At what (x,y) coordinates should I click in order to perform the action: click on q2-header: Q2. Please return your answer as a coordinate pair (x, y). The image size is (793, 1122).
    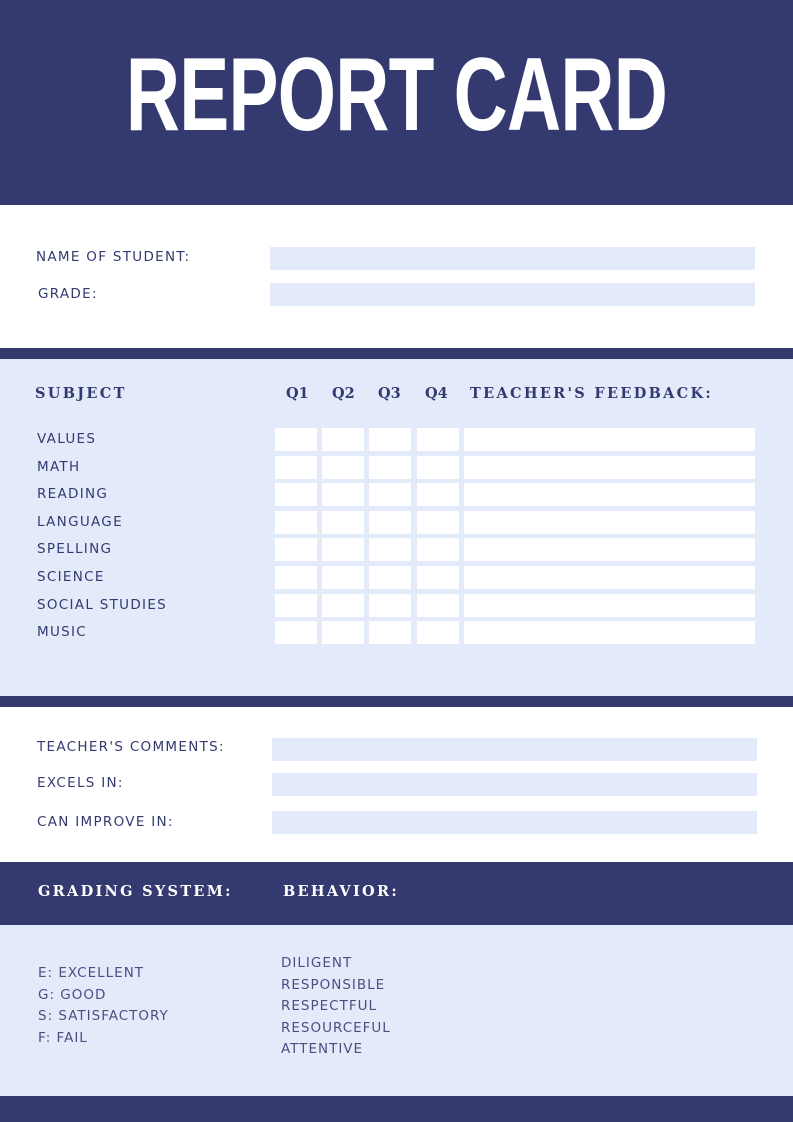
    Looking at the image, I should click on (343, 393).